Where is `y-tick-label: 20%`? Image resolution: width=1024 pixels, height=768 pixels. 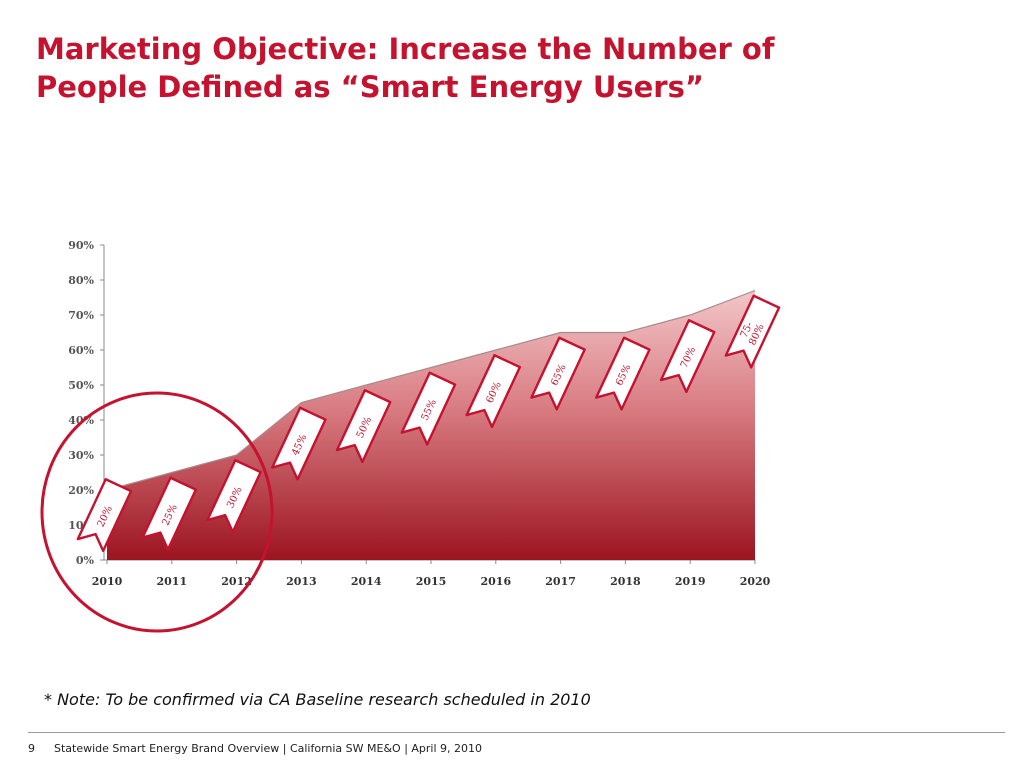
y-tick-label: 20% is located at coordinates (81, 490).